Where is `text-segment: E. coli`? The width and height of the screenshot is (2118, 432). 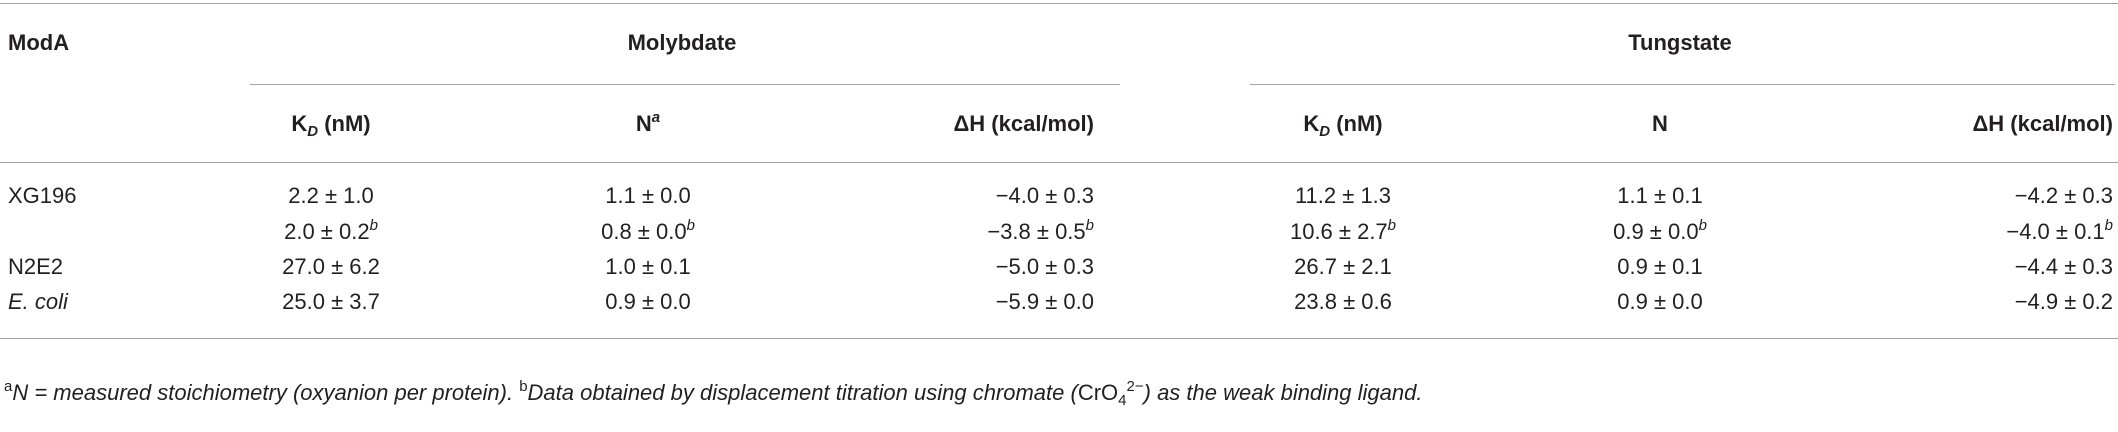
text-segment: E. coli is located at coordinates (38, 301).